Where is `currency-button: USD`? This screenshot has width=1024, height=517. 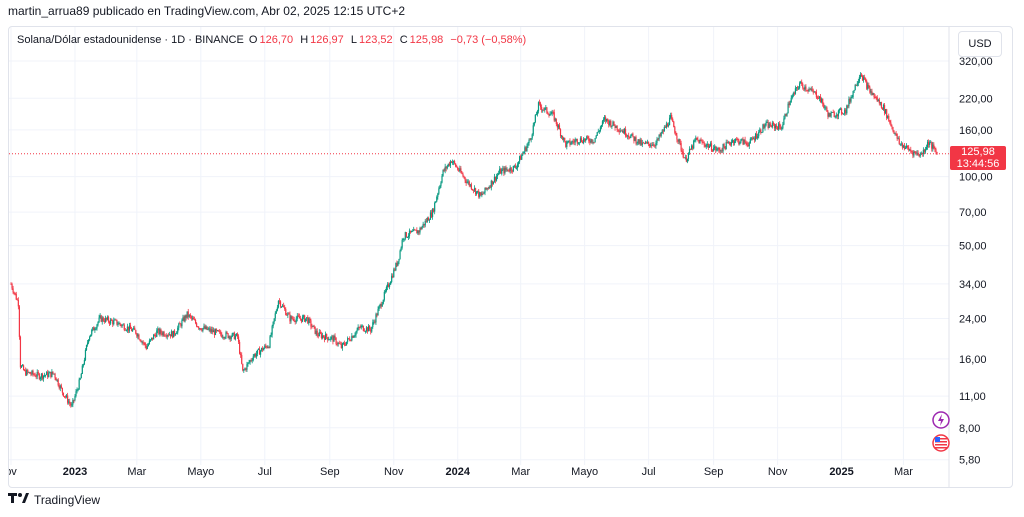
currency-button: USD is located at coordinates (980, 44).